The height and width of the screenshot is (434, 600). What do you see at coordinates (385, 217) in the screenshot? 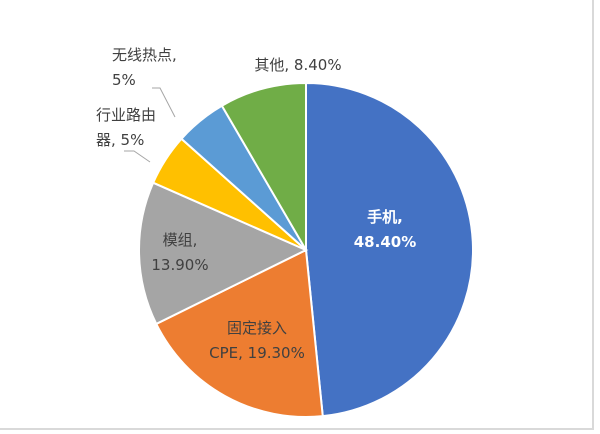
I see `data-label-0: 手机,` at bounding box center [385, 217].